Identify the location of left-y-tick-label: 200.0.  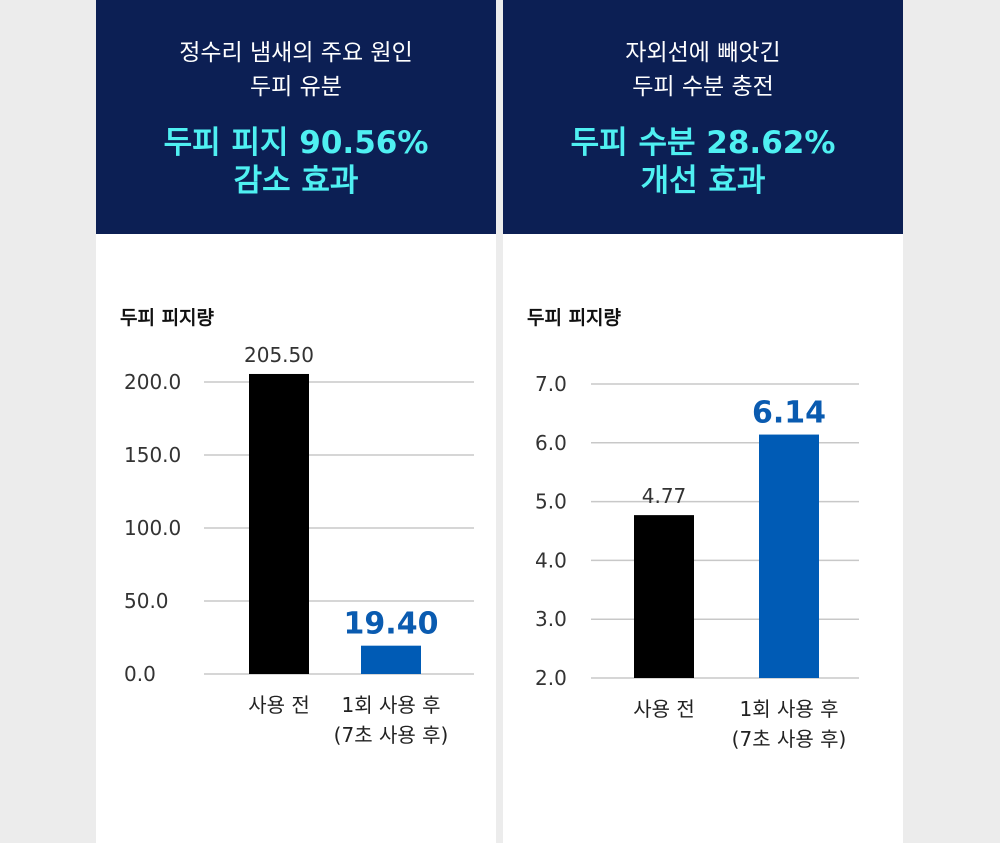
(152, 382).